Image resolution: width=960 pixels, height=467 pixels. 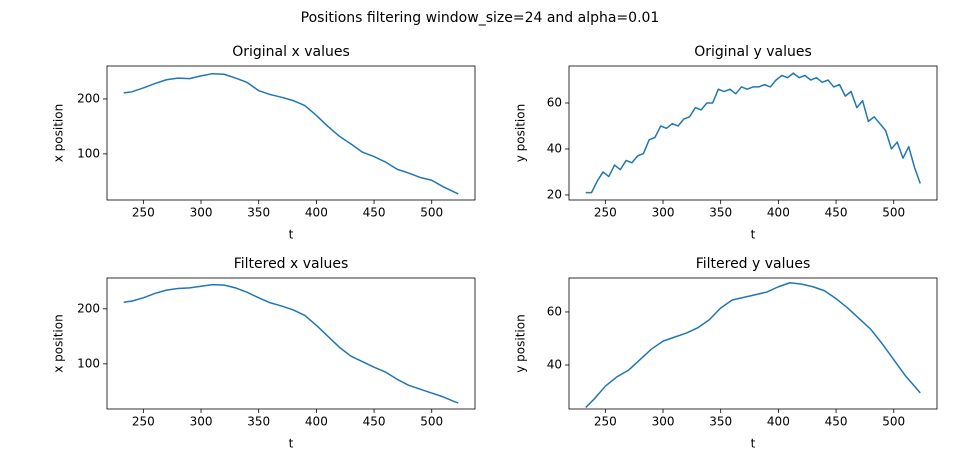 I want to click on subplot-title: Original x values, so click(x=291, y=52).